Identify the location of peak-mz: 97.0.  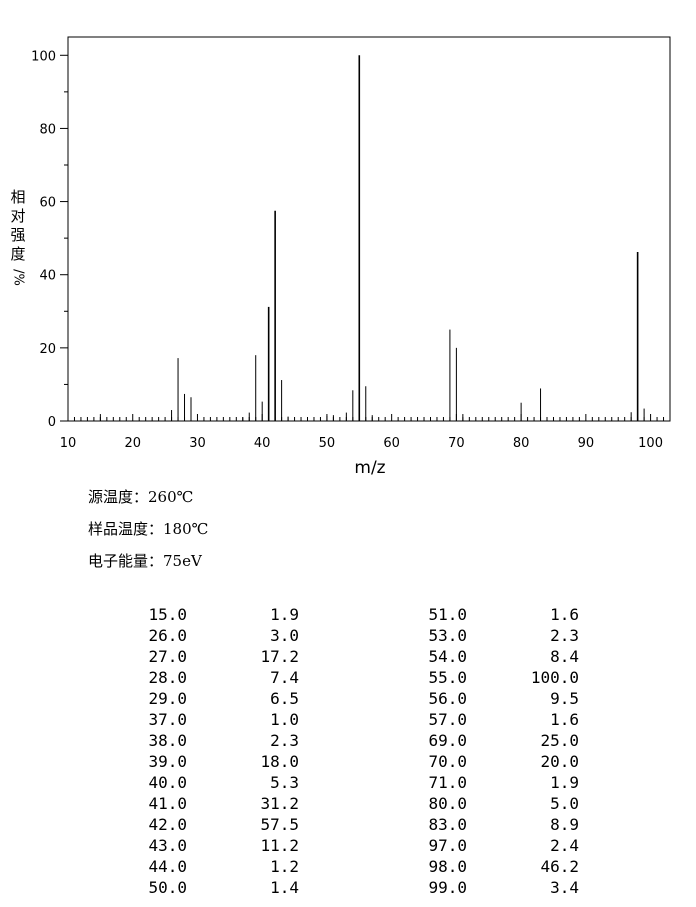
(447, 845).